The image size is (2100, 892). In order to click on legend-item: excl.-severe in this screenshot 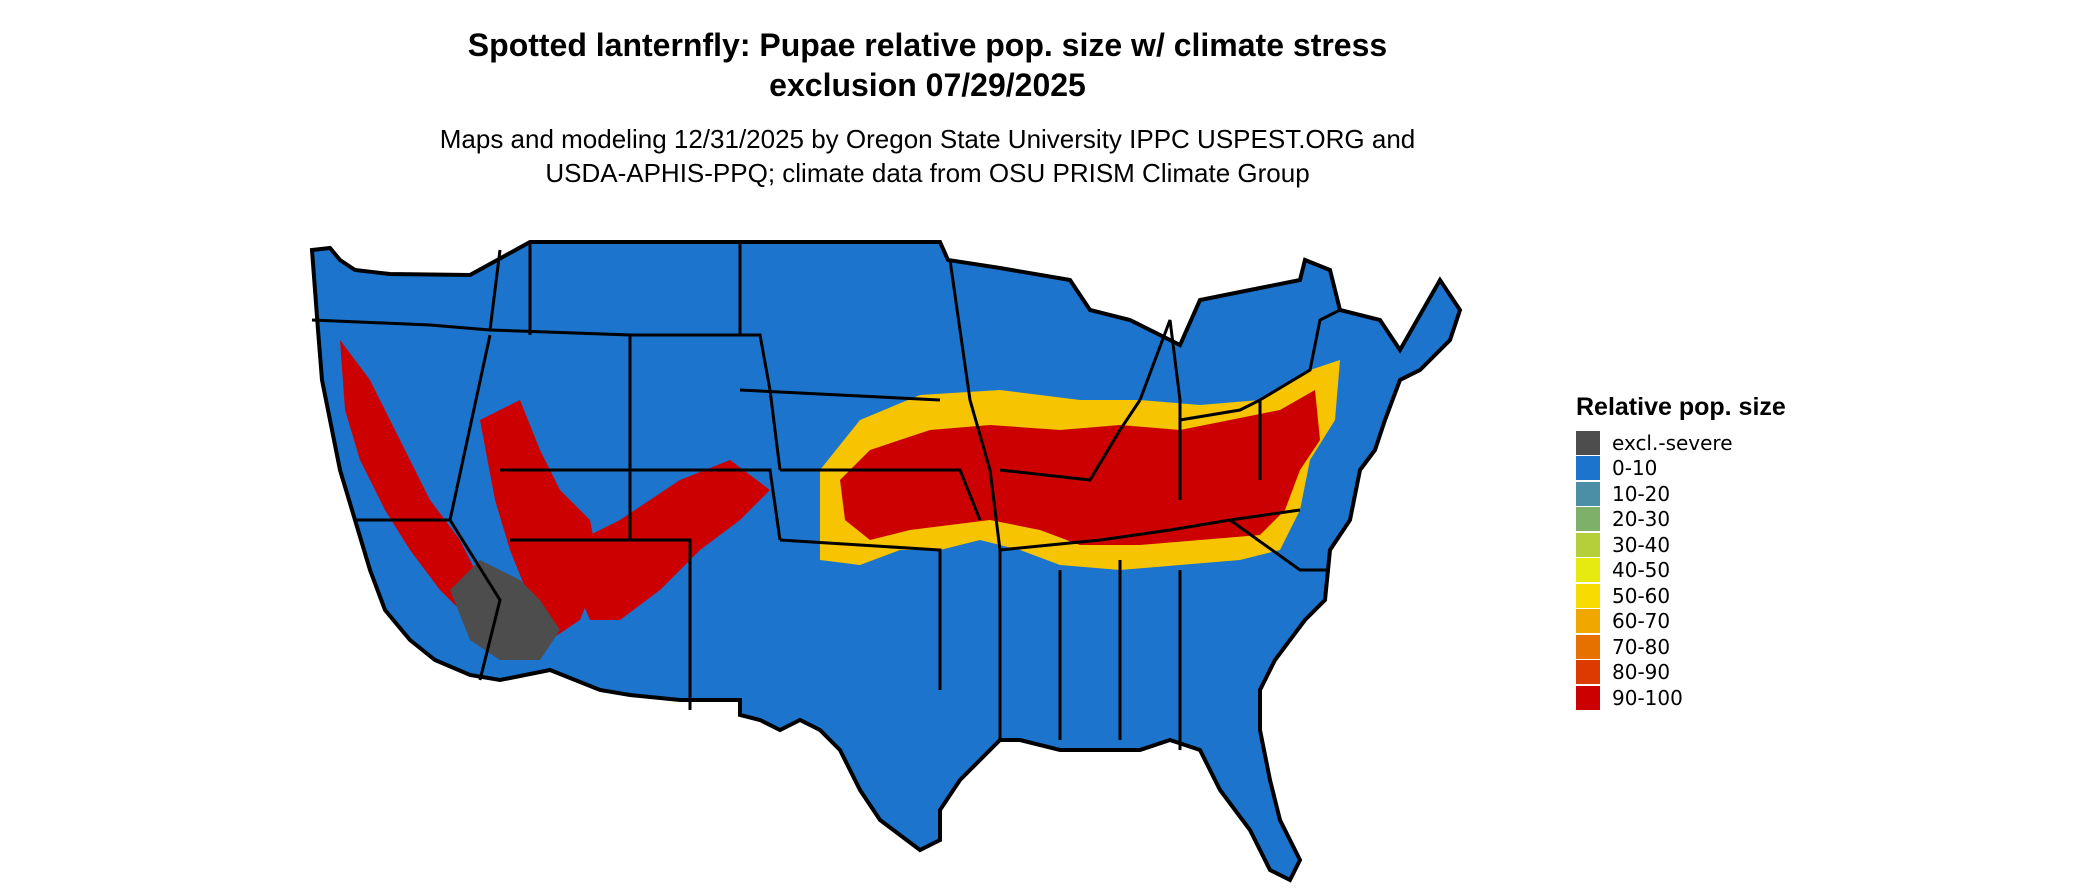, I will do `click(1681, 443)`.